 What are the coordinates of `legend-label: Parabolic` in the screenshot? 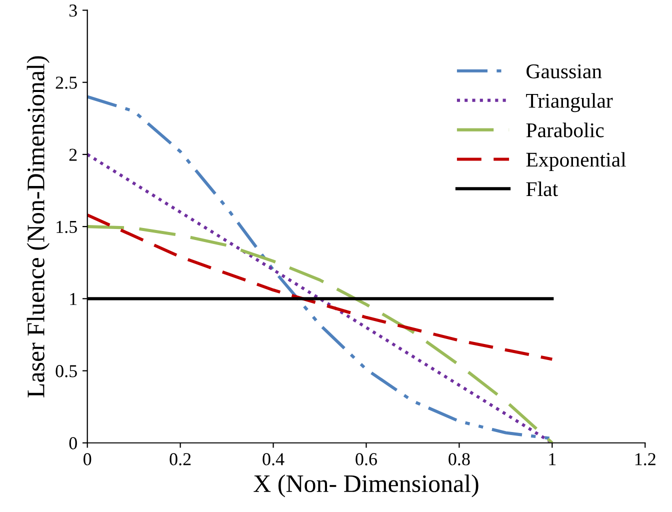 It's located at (565, 130).